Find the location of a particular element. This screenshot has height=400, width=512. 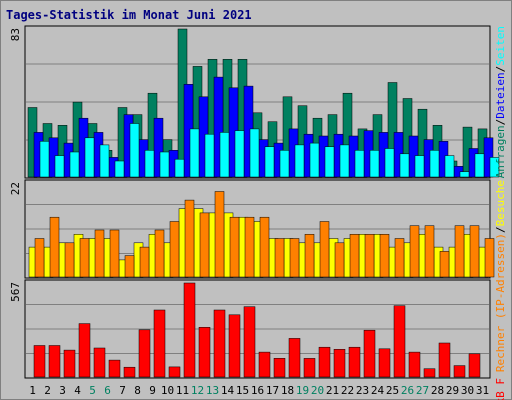

x-tick-label: 9 is located at coordinates (152, 390).